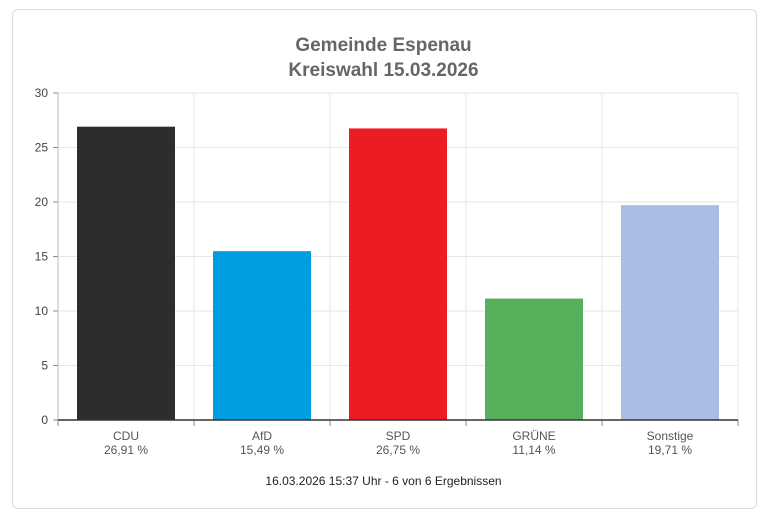  I want to click on bar-value-label: 19,71 %, so click(670, 450).